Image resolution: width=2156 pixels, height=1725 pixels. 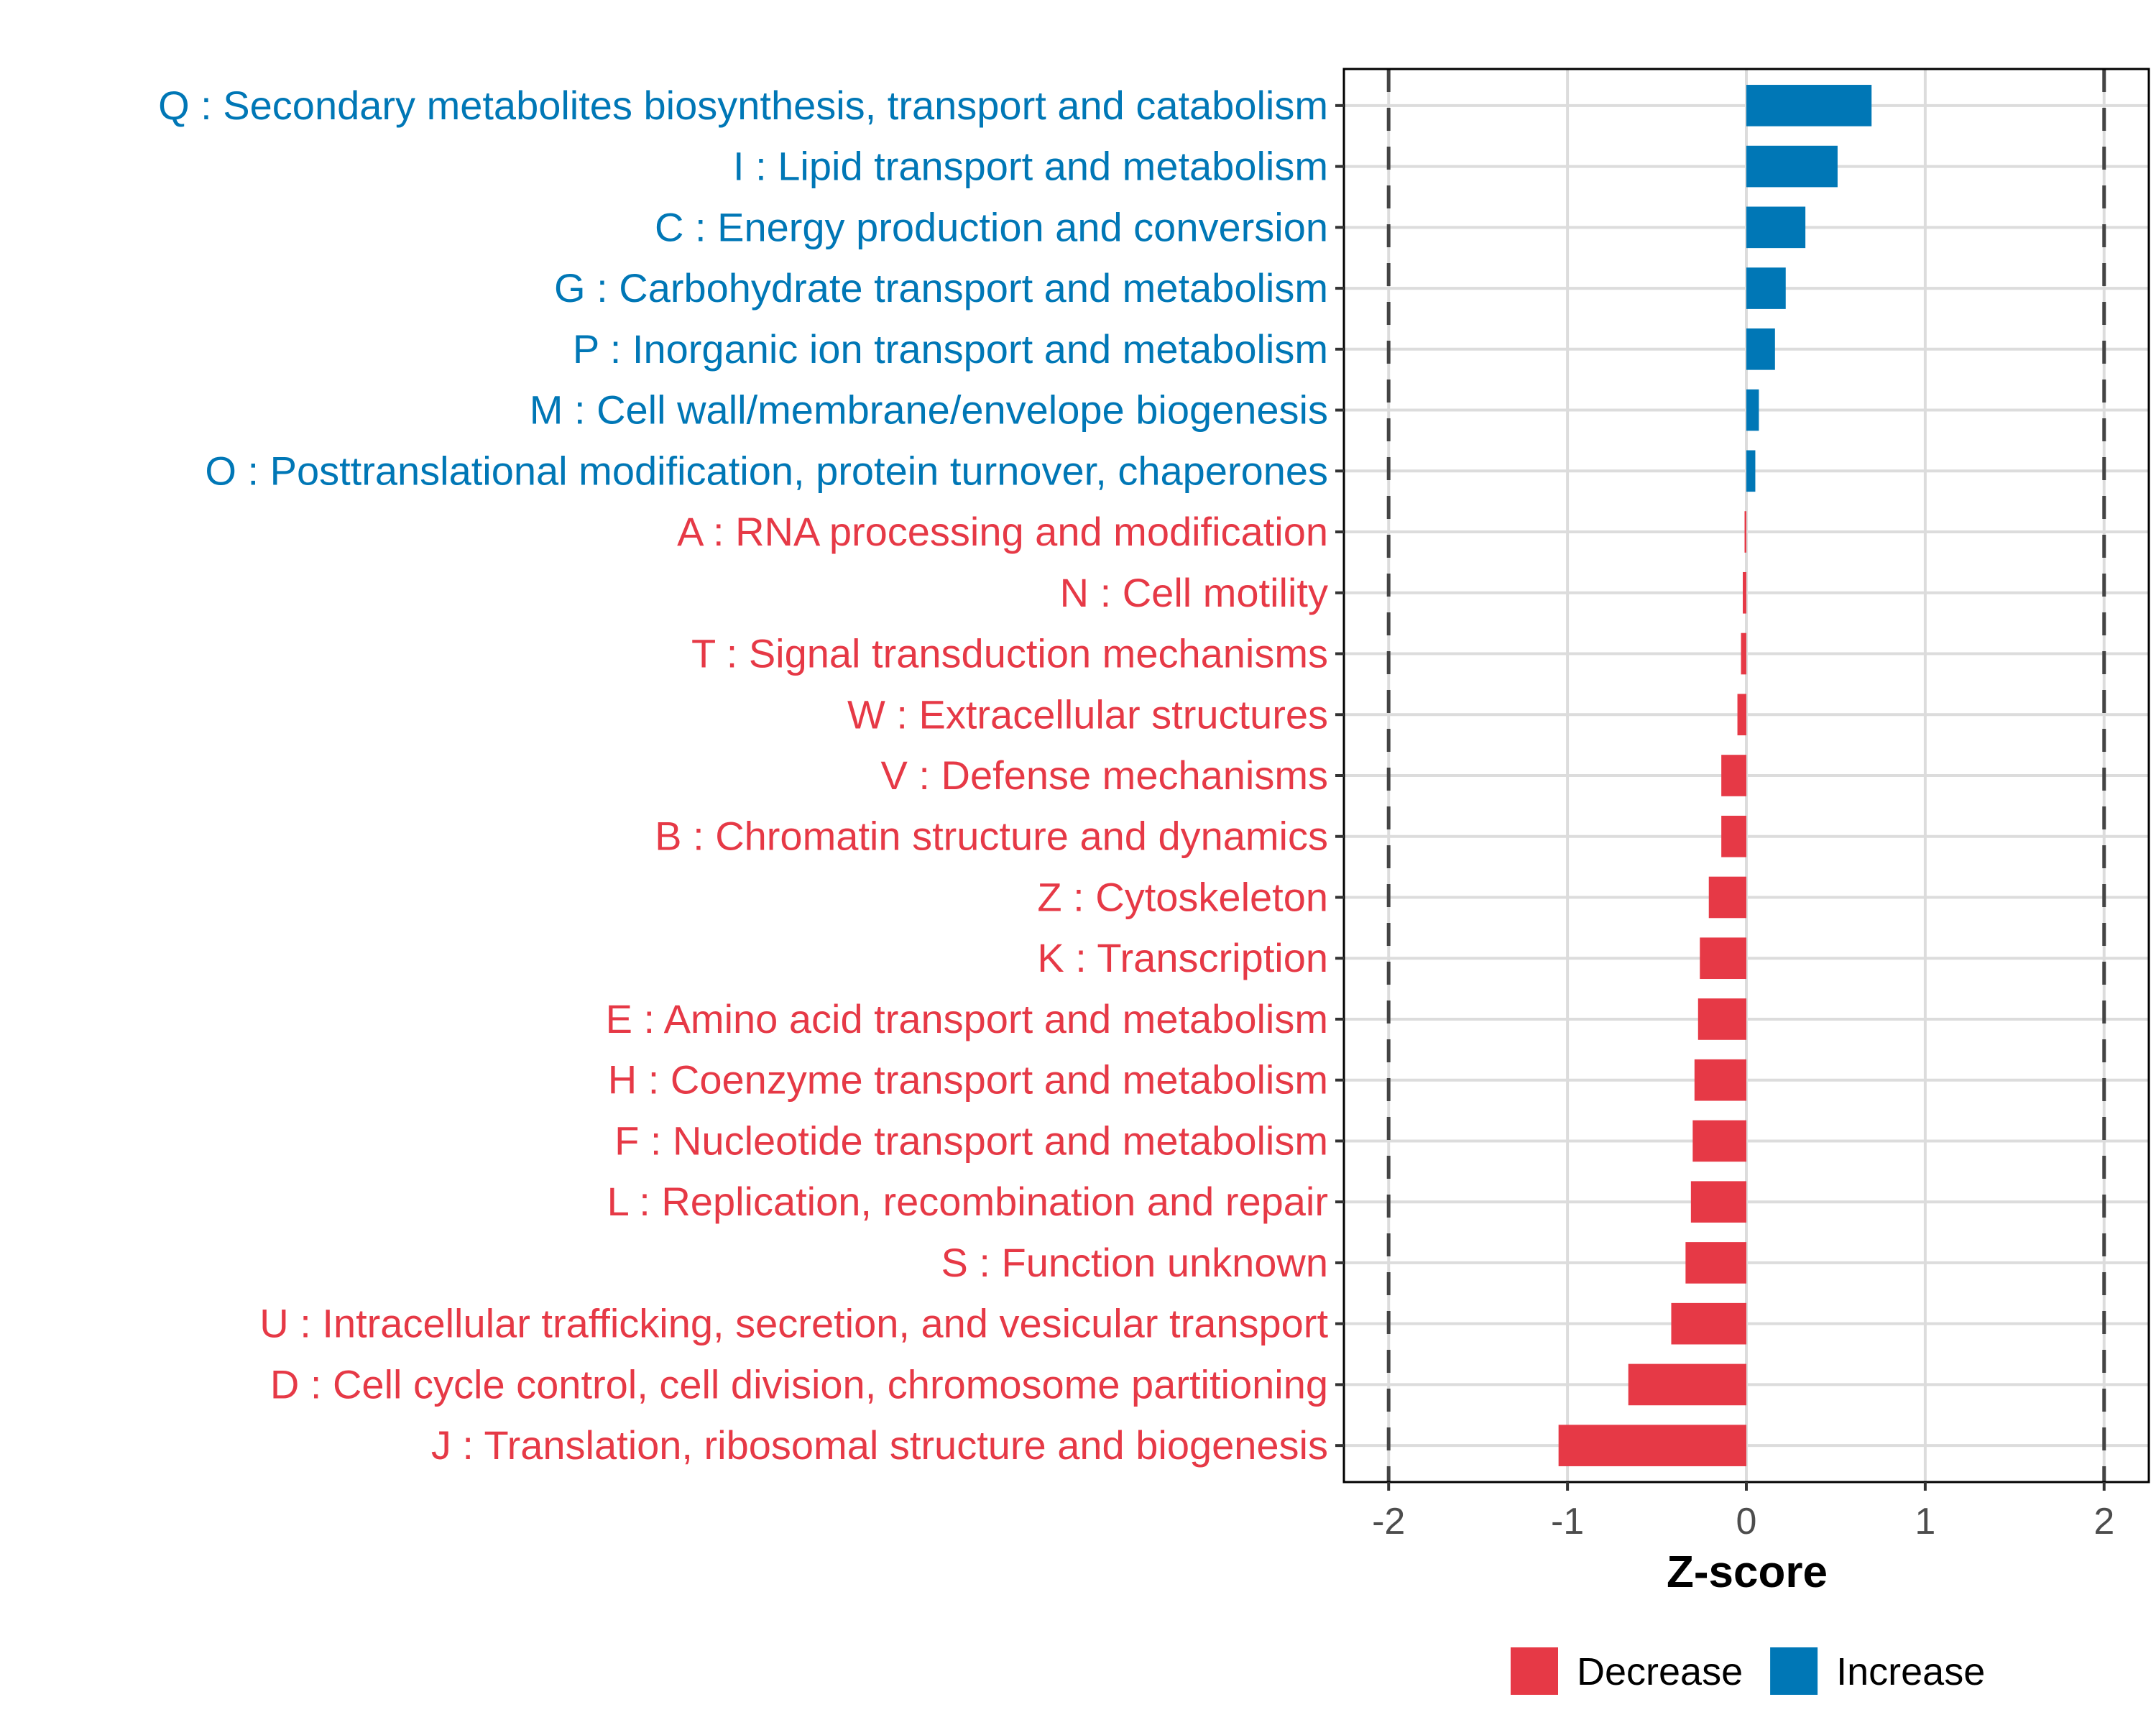 What do you see at coordinates (1182, 896) in the screenshot?
I see `y-tick-label: Z : Cytoskeleton` at bounding box center [1182, 896].